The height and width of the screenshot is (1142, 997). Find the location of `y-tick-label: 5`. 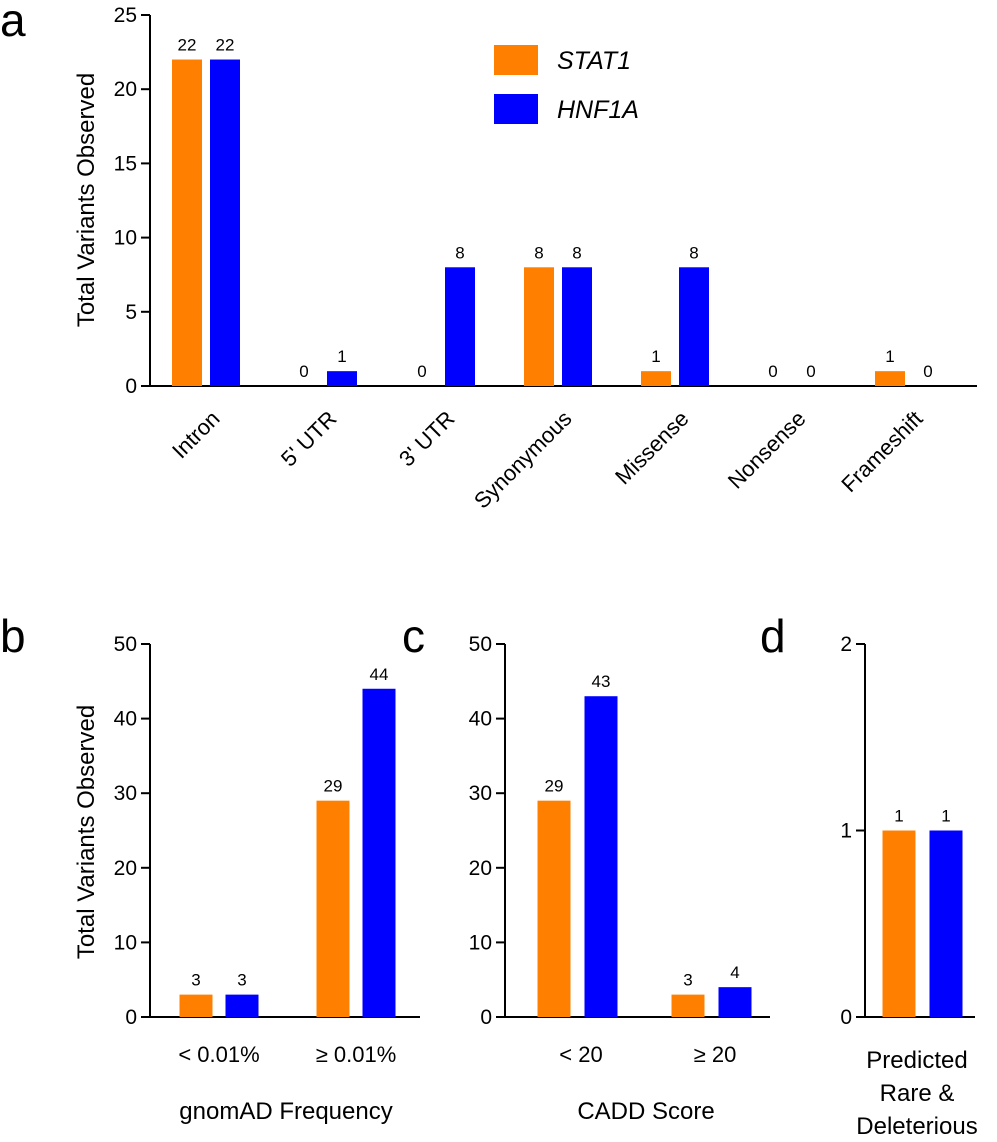

y-tick-label: 5 is located at coordinates (131, 312).